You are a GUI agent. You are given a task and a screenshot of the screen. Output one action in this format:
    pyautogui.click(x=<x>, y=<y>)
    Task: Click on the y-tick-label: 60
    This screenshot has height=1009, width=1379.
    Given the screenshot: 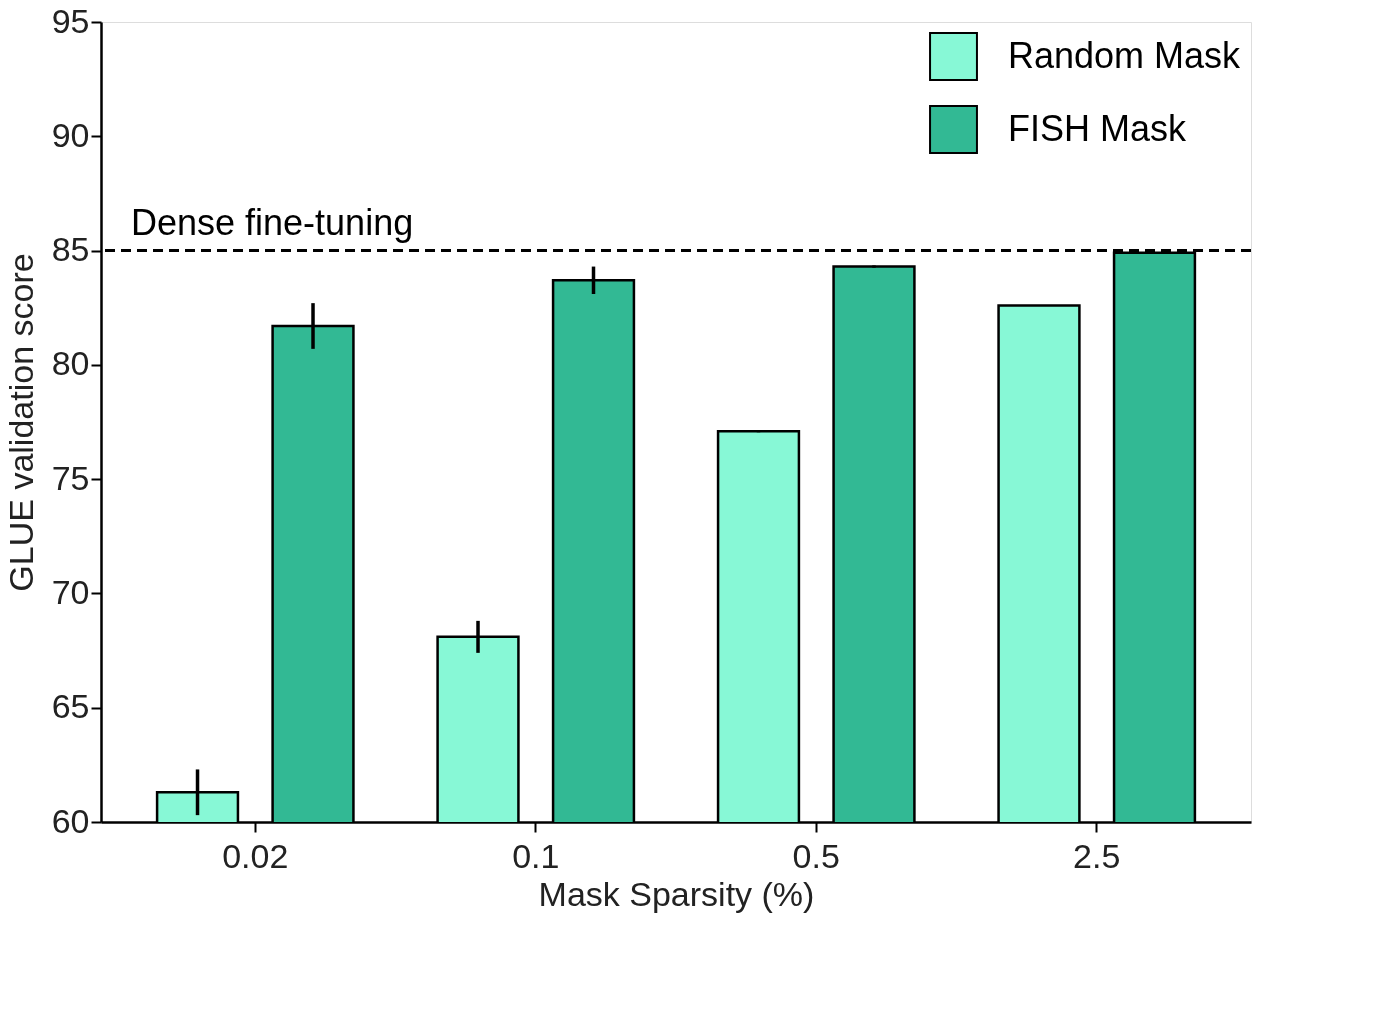 What is the action you would take?
    pyautogui.click(x=70, y=820)
    